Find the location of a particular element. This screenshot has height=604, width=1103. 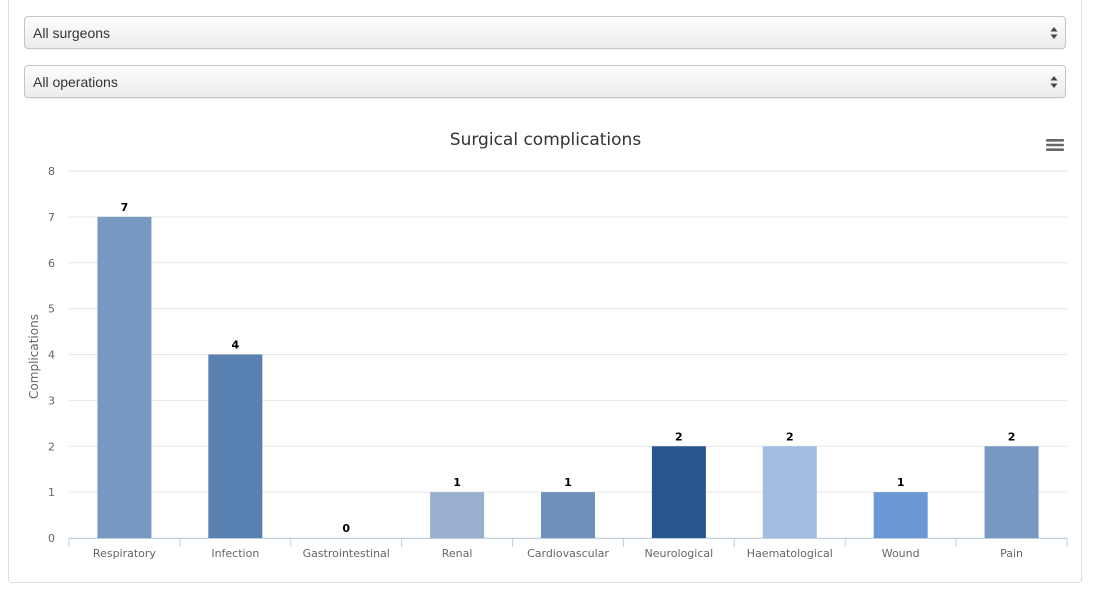

y-tick-label: 2 is located at coordinates (51, 446).